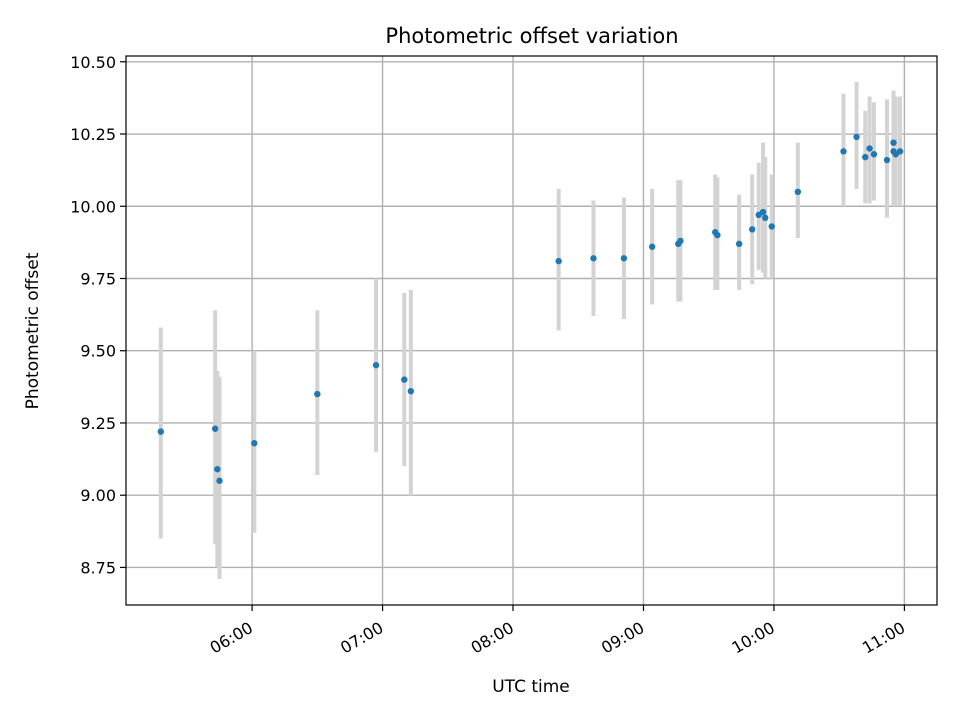  Describe the element at coordinates (98, 567) in the screenshot. I see `y-tick-label: 8.75` at that location.